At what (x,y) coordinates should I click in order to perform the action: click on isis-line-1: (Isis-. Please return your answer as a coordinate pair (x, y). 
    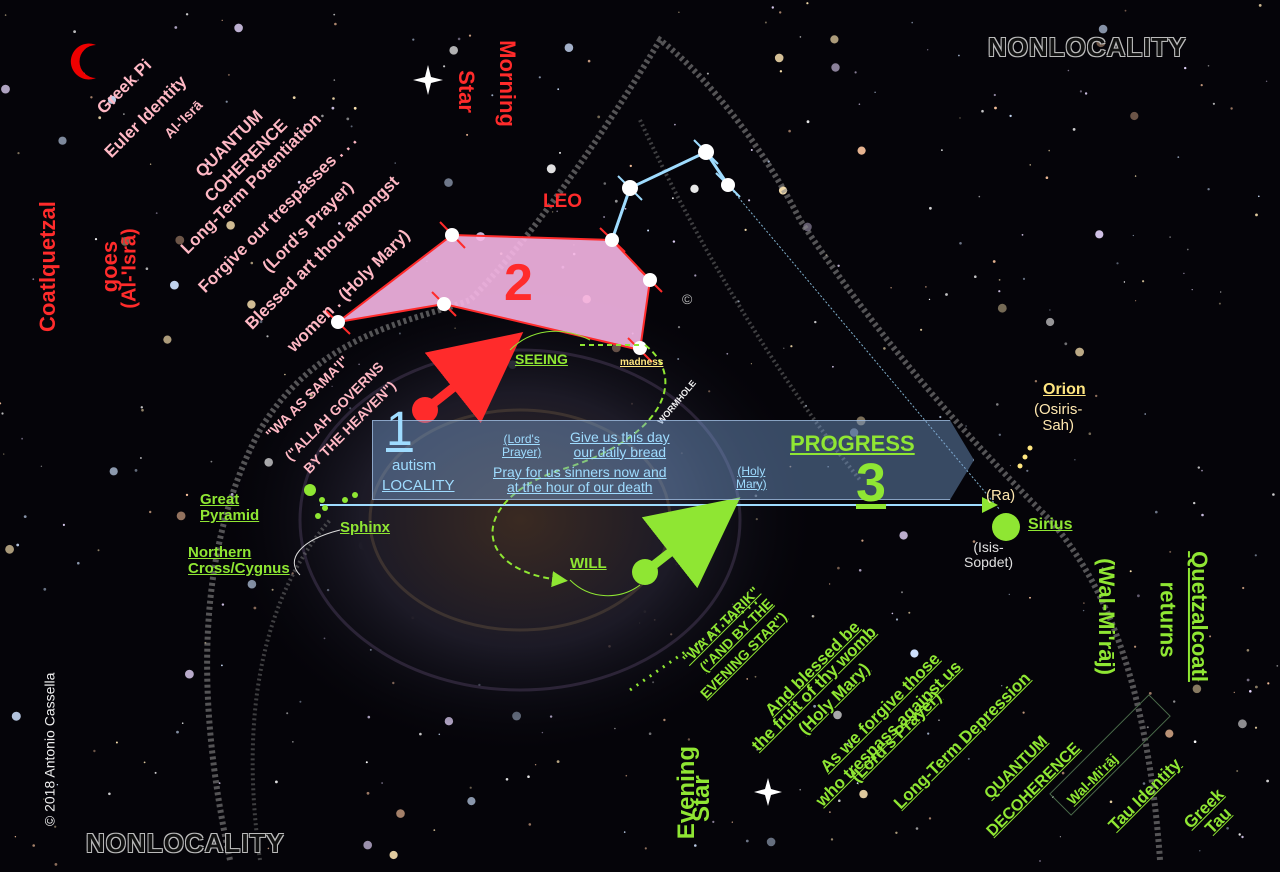
    Looking at the image, I should click on (988, 547).